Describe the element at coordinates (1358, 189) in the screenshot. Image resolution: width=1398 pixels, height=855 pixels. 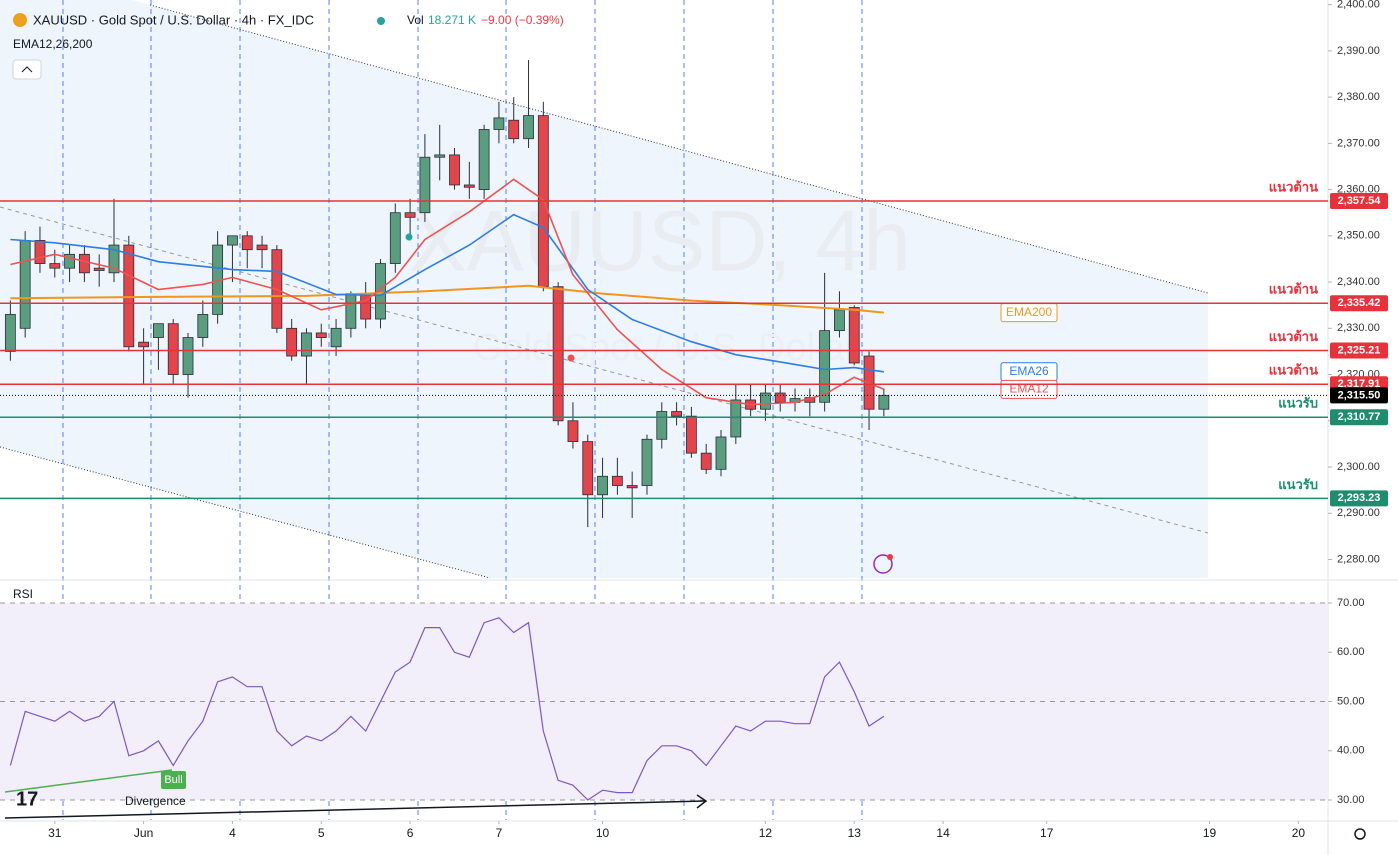
I see `y-tick-label: 2,360.00` at that location.